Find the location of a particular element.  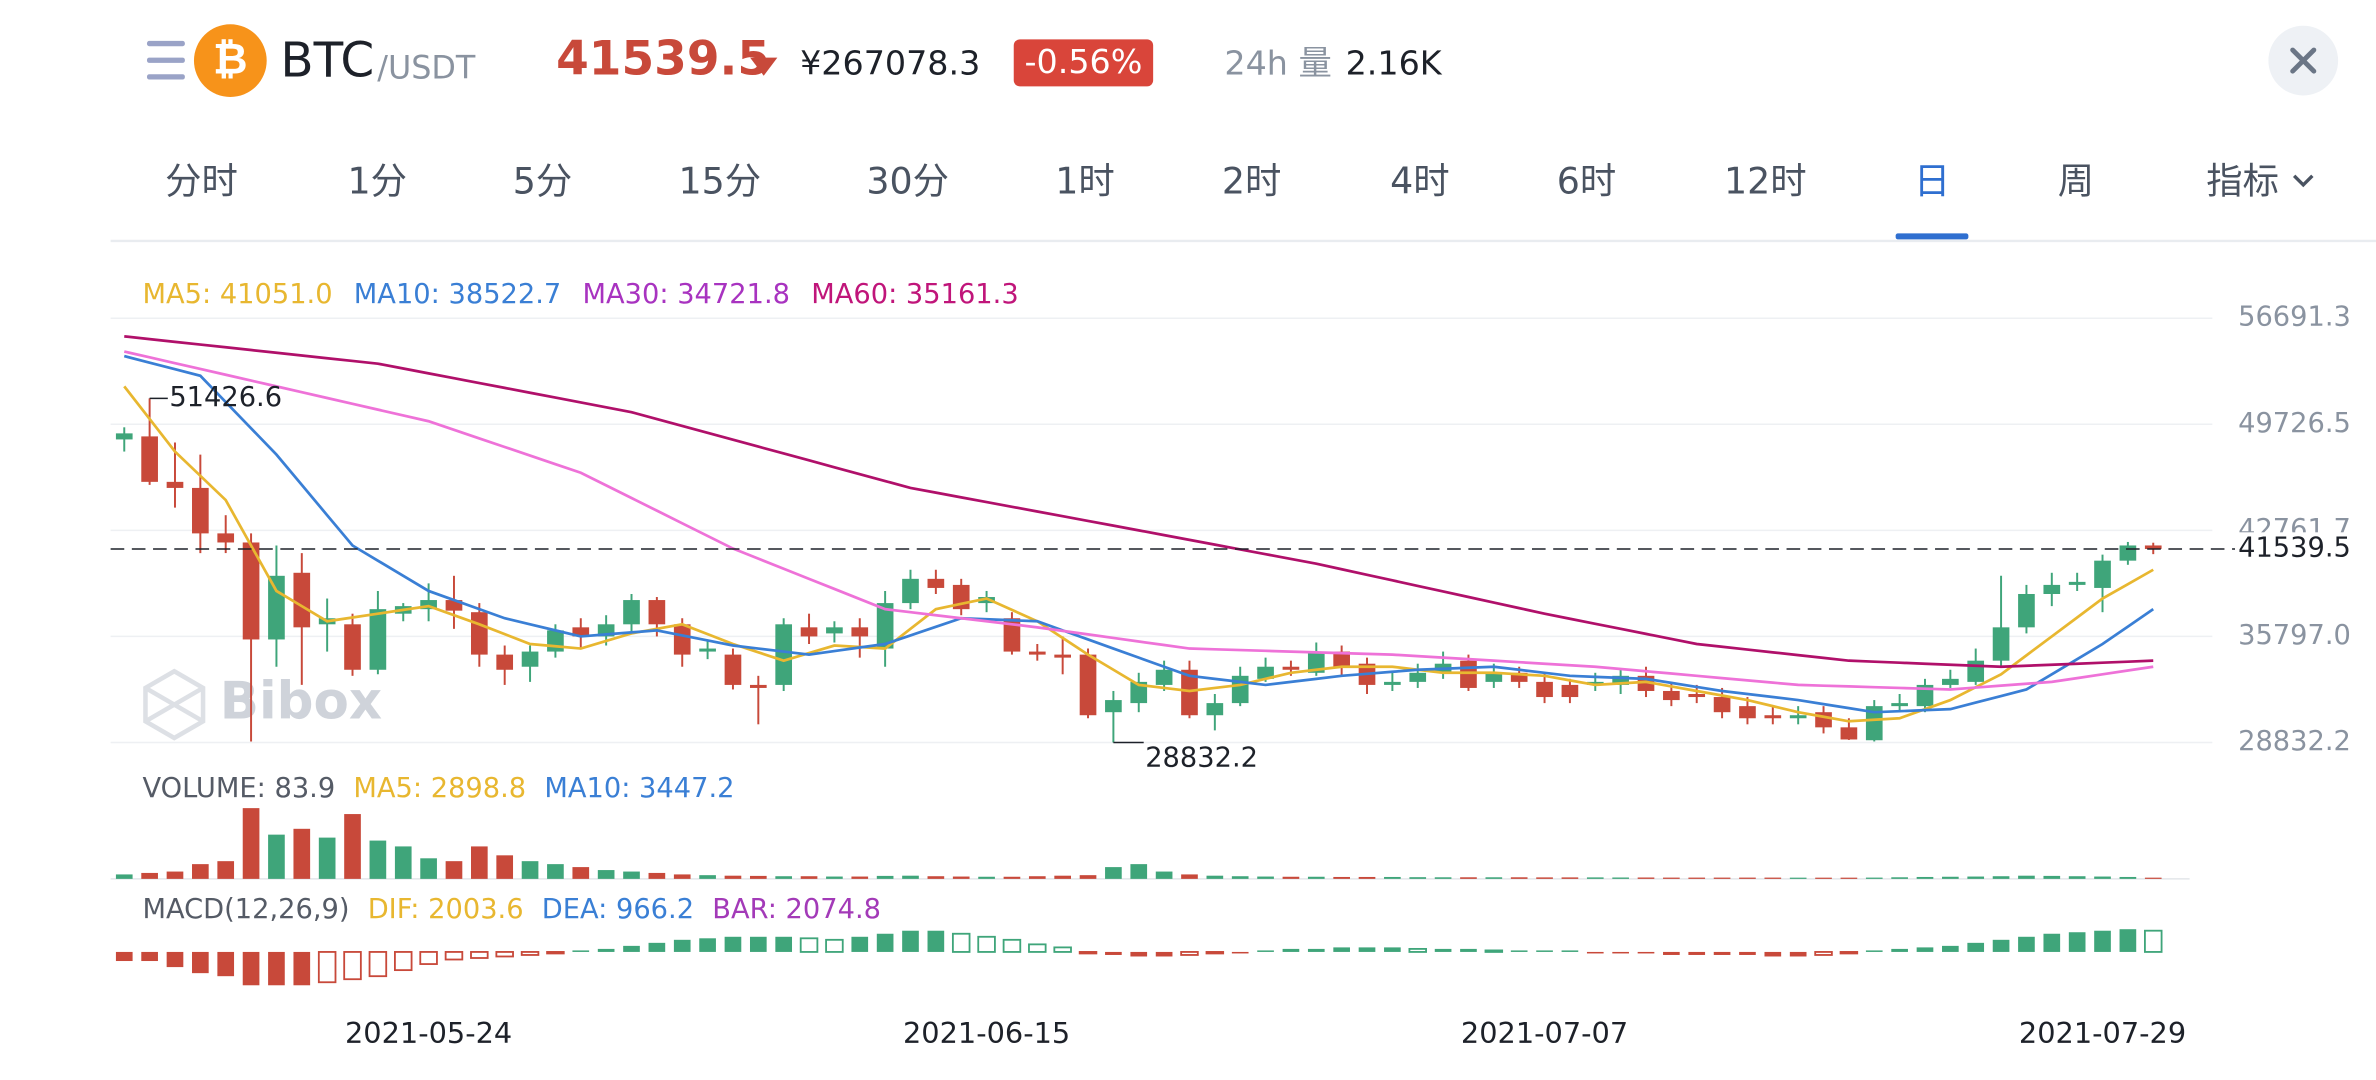

volume-legend: VOLUME: 83.9 is located at coordinates (238, 788).